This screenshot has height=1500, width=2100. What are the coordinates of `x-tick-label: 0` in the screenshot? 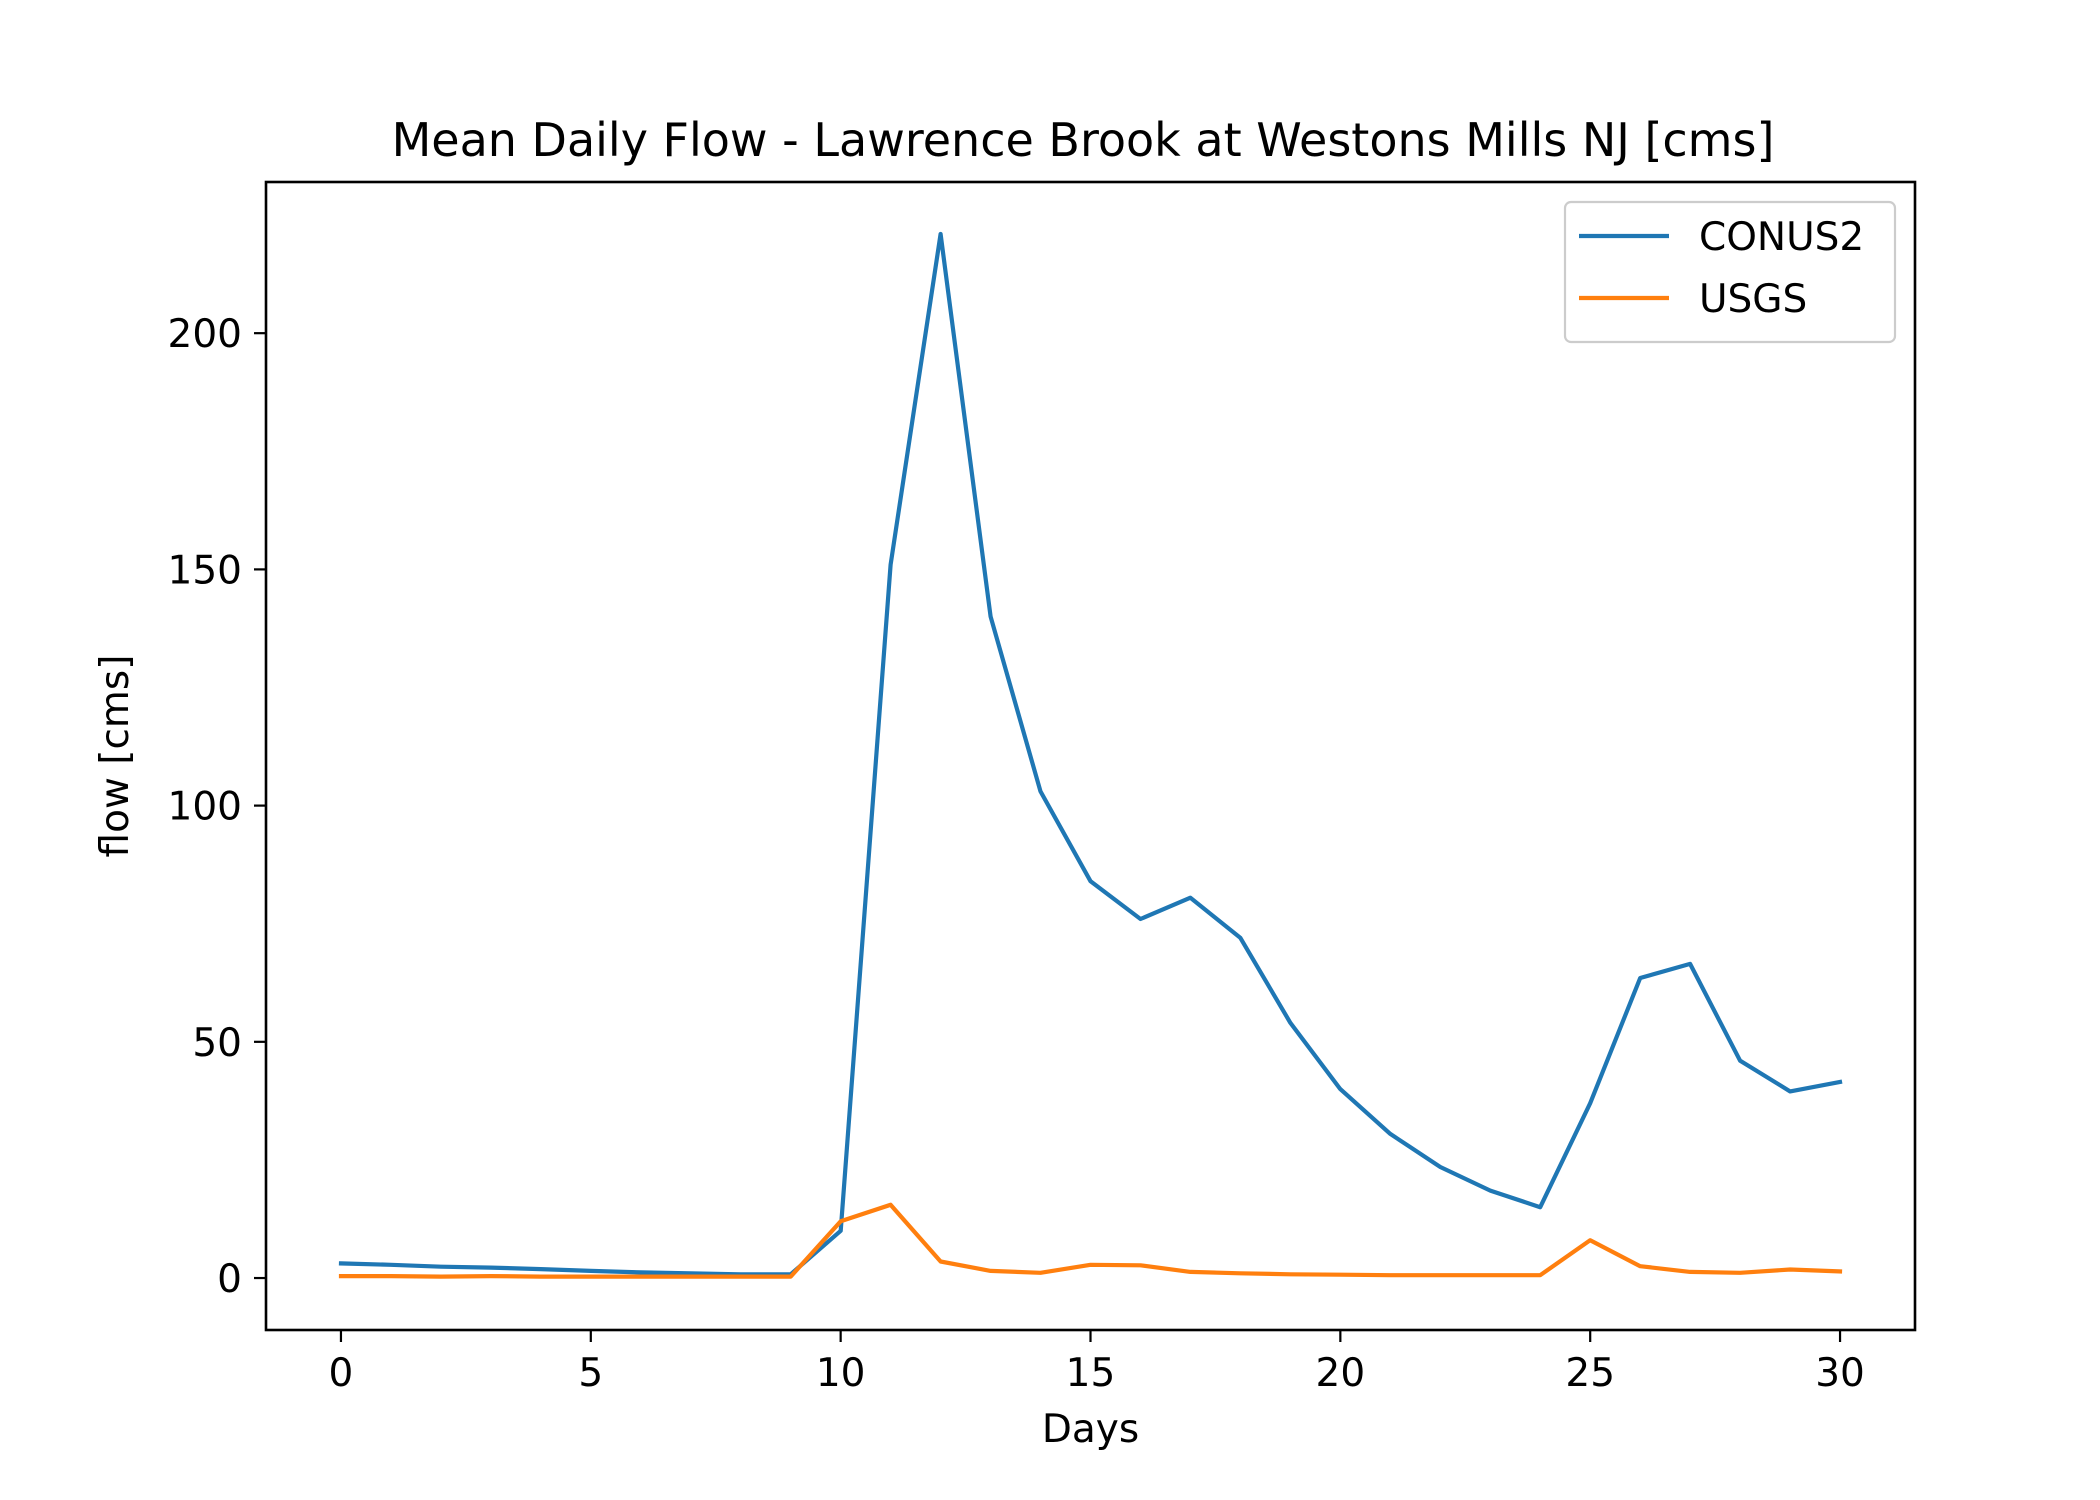 It's located at (341, 1373).